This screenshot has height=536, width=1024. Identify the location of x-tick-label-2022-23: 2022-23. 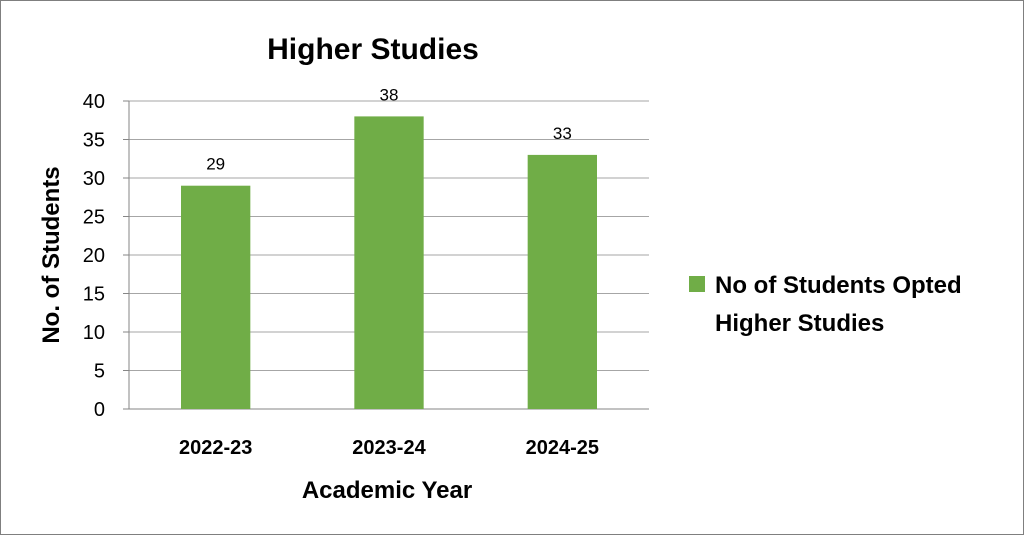
(215, 448).